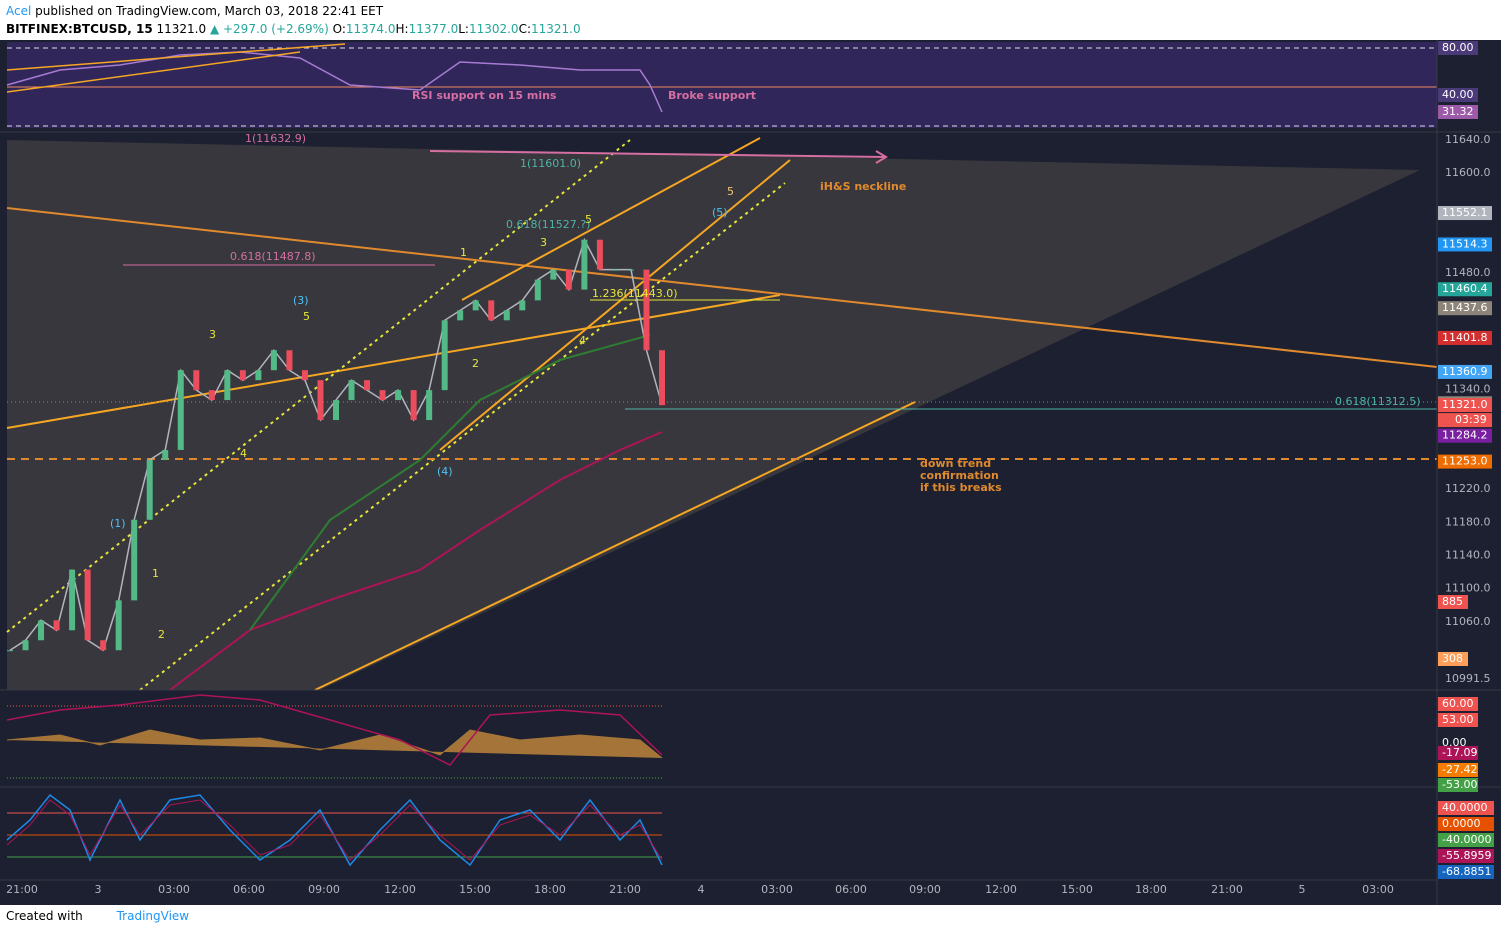  What do you see at coordinates (1302, 889) in the screenshot?
I see `time-tick: 5` at bounding box center [1302, 889].